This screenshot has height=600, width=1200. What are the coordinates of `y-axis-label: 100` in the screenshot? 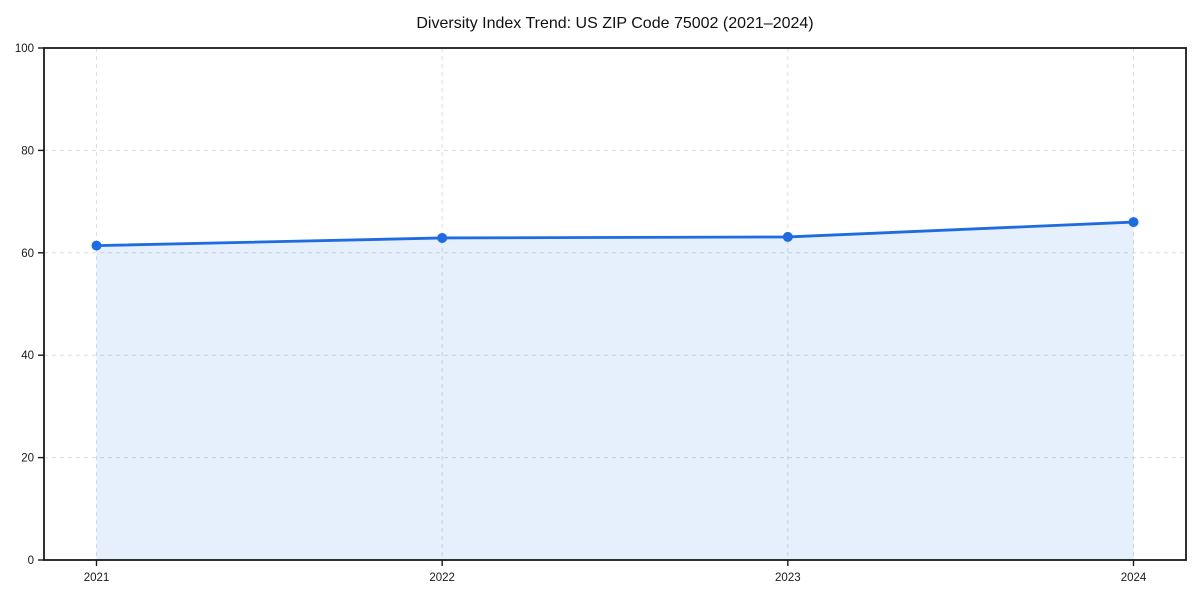 It's located at (24, 49).